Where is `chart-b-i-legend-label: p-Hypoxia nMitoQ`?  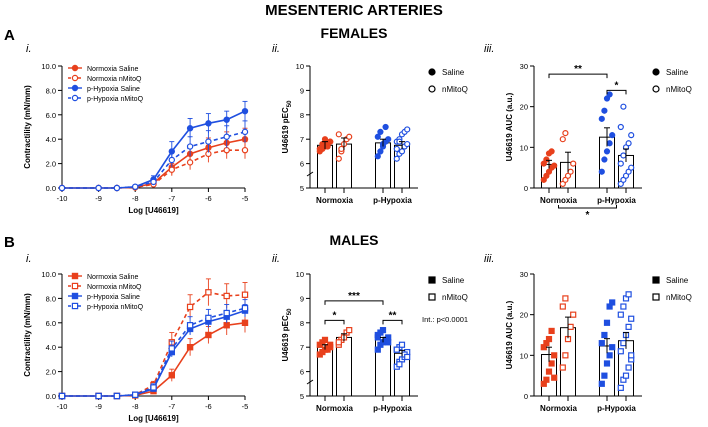
chart-b-i-legend-label: p-Hypoxia nMitoQ is located at coordinates (115, 307).